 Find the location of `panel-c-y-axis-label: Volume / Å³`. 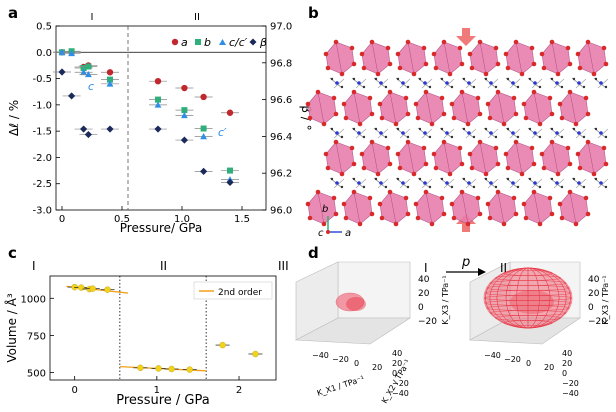

panel-c-y-axis-label: Volume / Å³ is located at coordinates (11, 328).